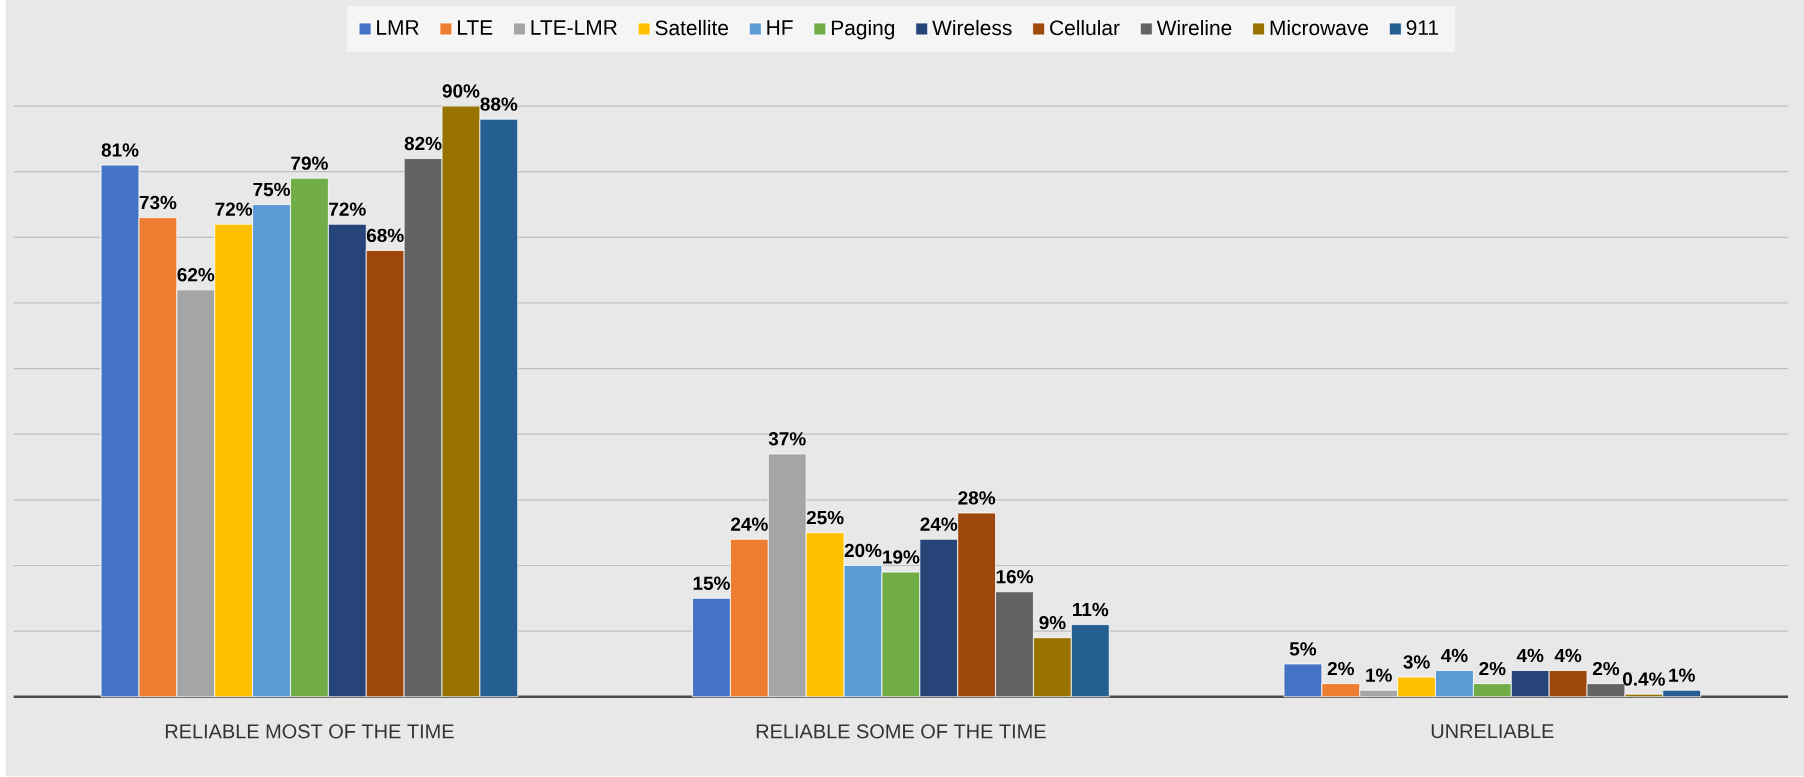 This screenshot has height=777, width=1804. Describe the element at coordinates (780, 27) in the screenshot. I see `legend-label: HF` at that location.